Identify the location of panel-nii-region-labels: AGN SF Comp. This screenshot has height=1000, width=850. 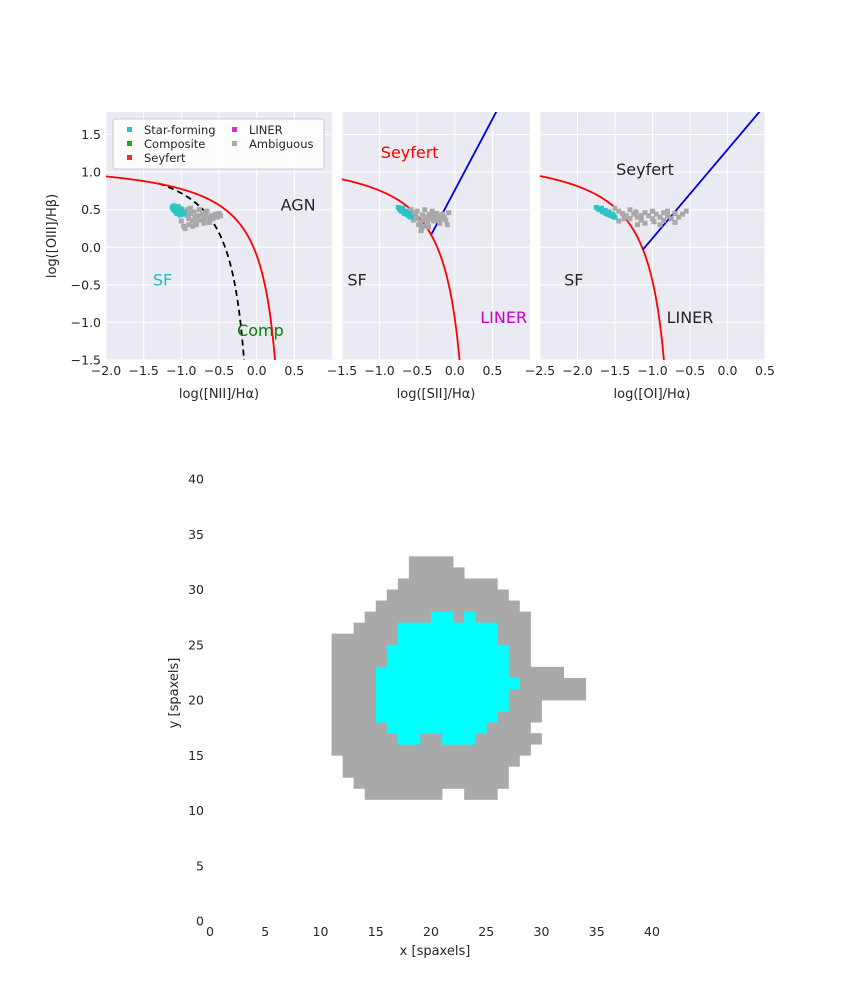
(234, 267).